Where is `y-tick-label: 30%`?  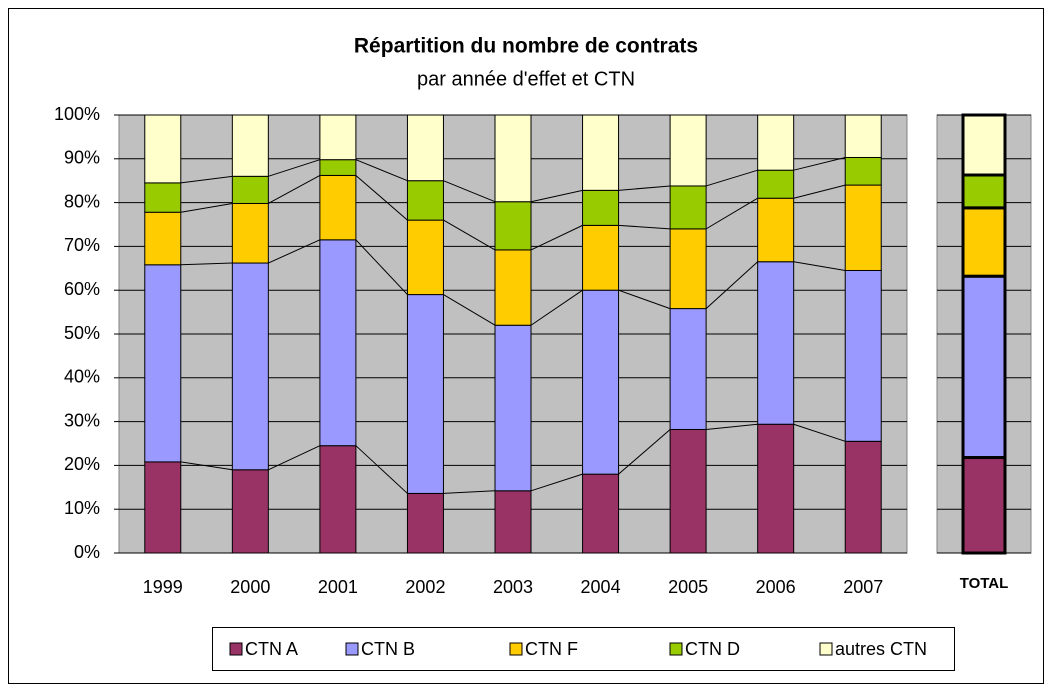
y-tick-label: 30% is located at coordinates (82, 420).